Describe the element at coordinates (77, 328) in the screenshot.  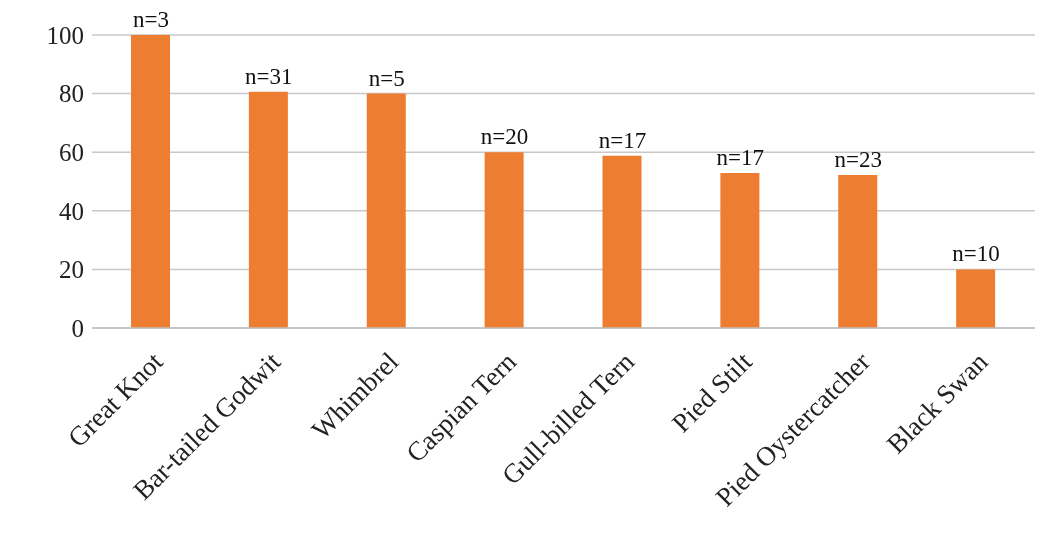
I see `y-tick-label: 0` at that location.